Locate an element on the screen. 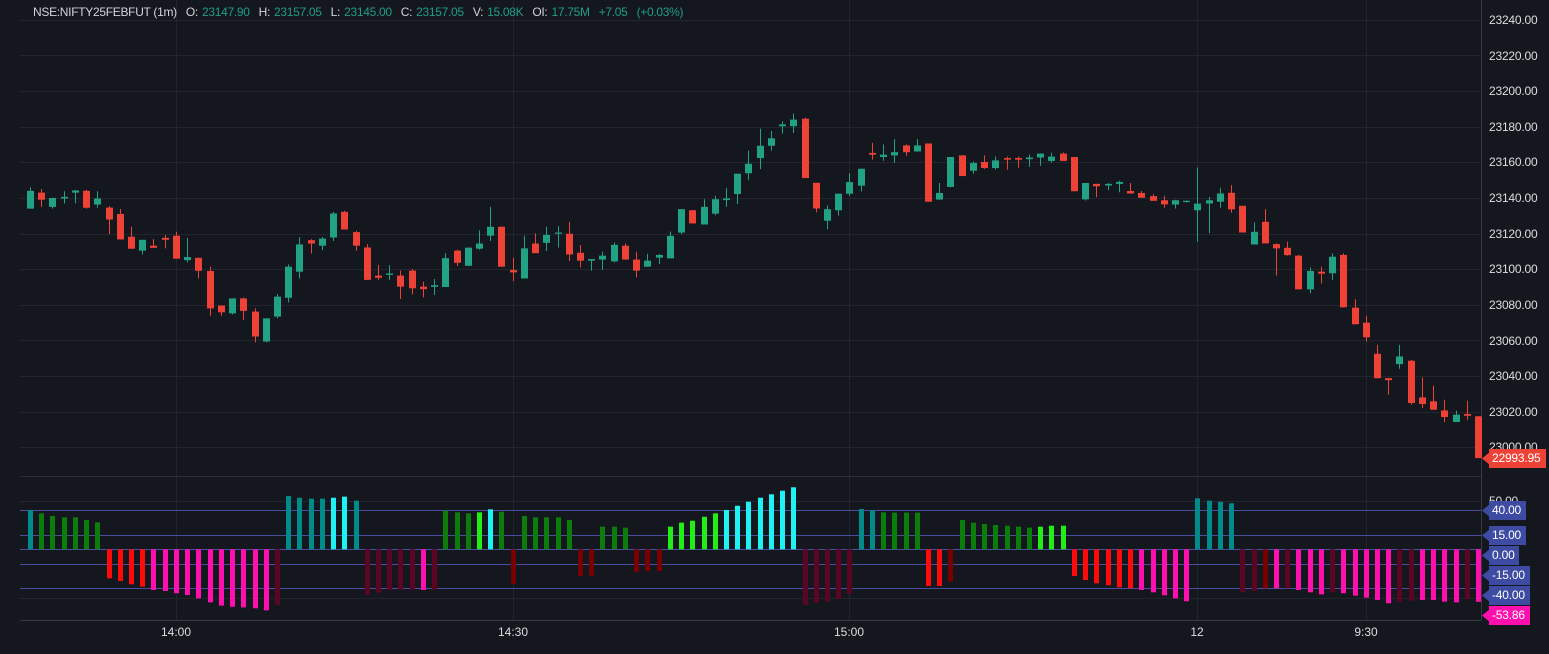  price-axis-label: 23060.00 is located at coordinates (1513, 340).